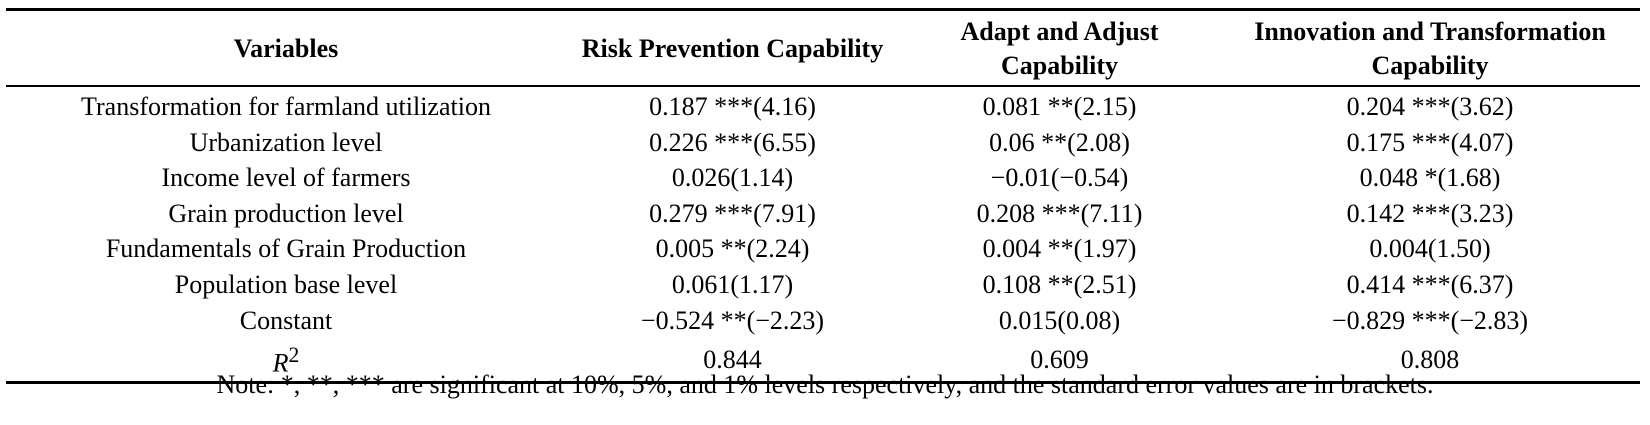 This screenshot has width=1650, height=425. I want to click on r-squared-symbol: R, so click(280, 363).